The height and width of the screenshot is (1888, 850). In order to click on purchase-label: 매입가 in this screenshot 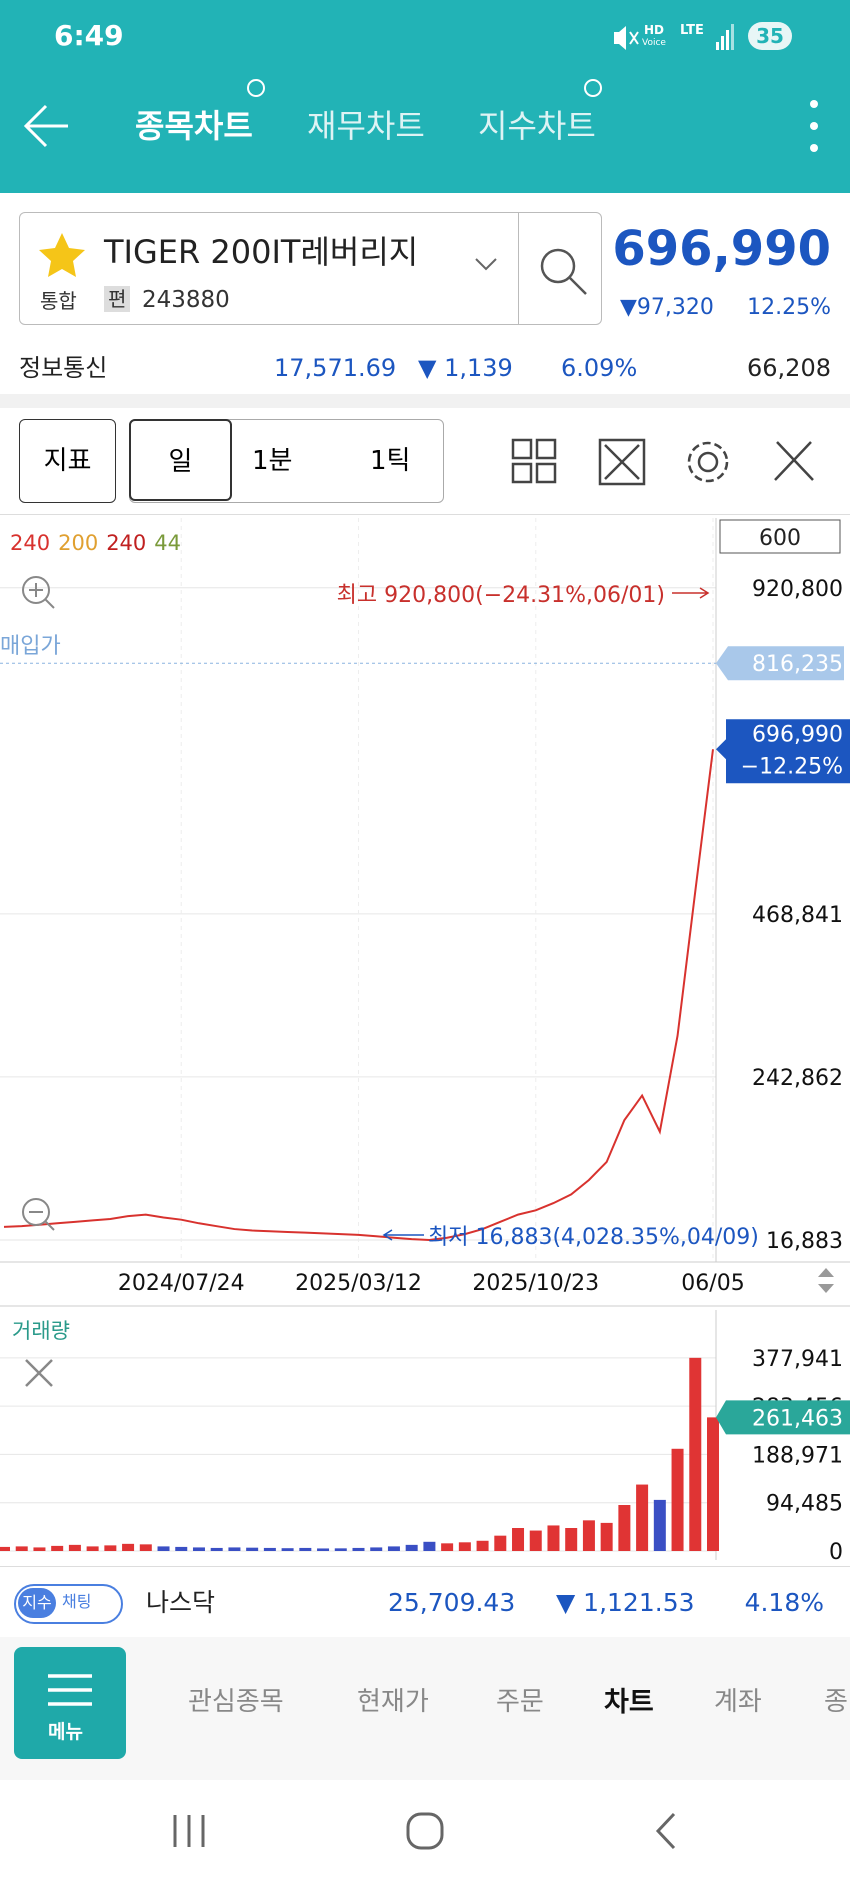, I will do `click(30, 646)`.